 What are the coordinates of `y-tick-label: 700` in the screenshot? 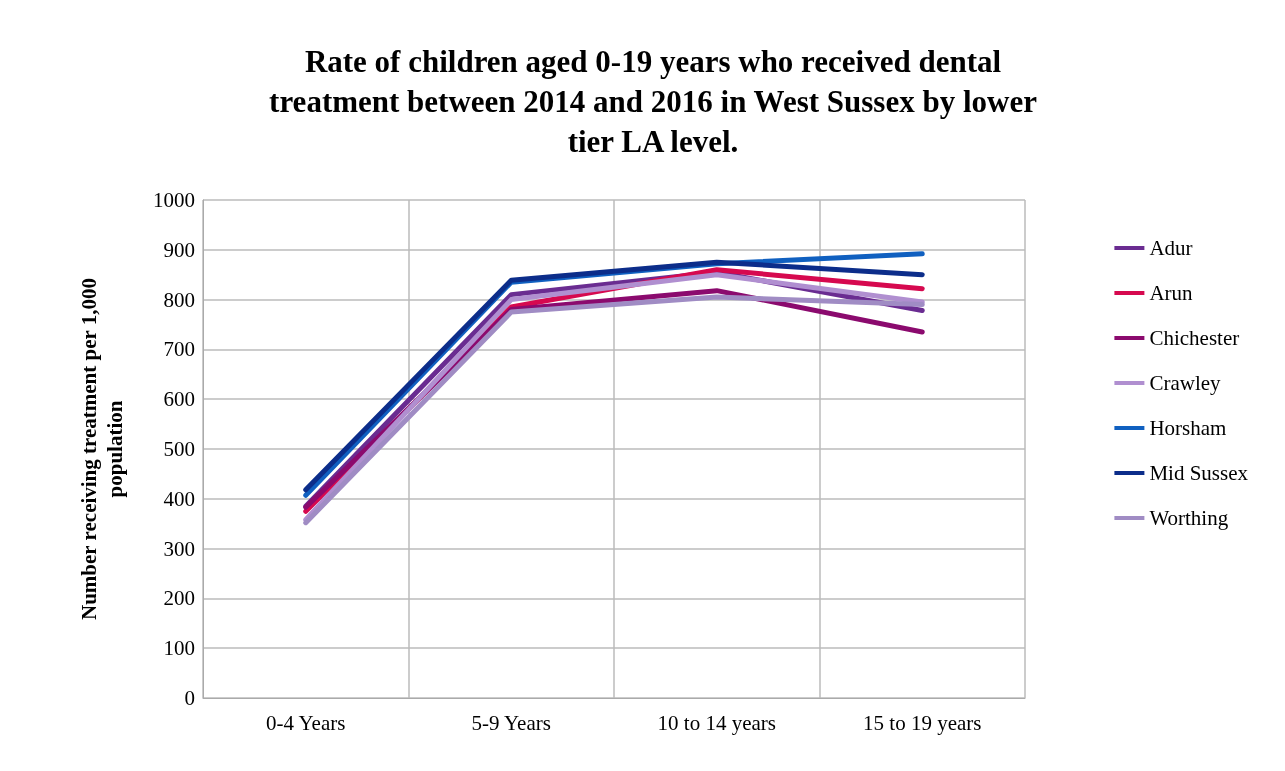 It's located at (179, 349).